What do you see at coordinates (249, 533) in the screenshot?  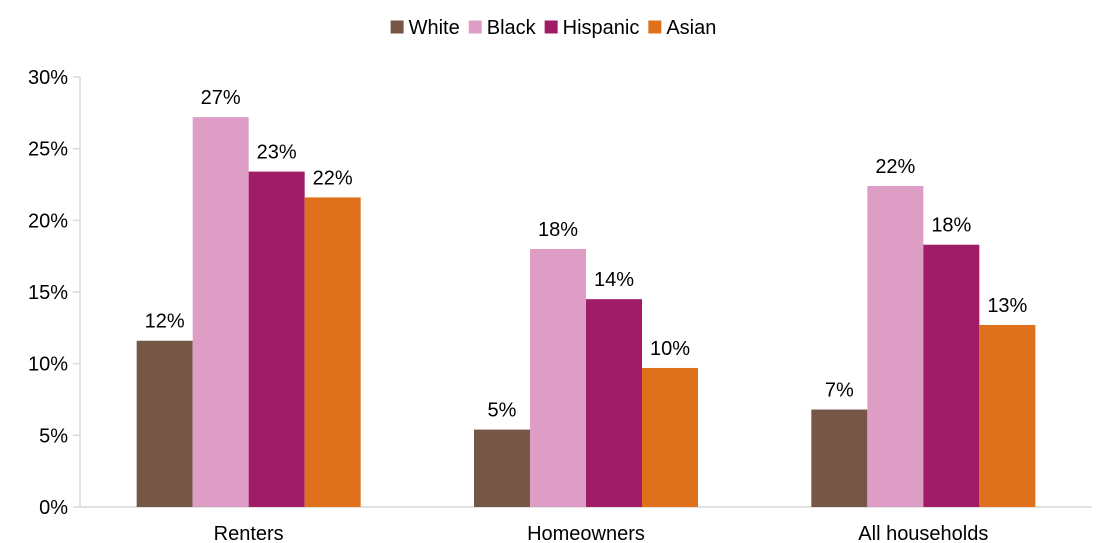 I see `x-category-label: Renters` at bounding box center [249, 533].